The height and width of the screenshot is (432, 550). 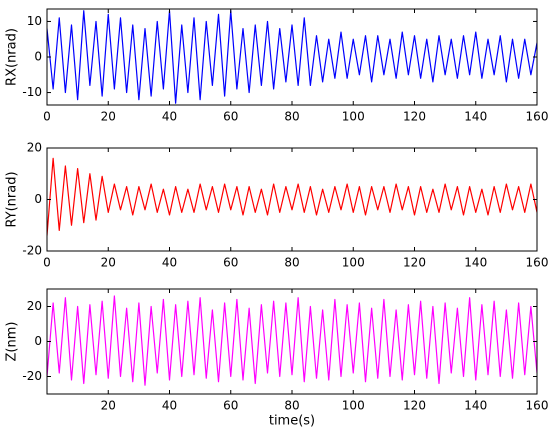 I want to click on y-axis-label: Z(nm), so click(x=12, y=342).